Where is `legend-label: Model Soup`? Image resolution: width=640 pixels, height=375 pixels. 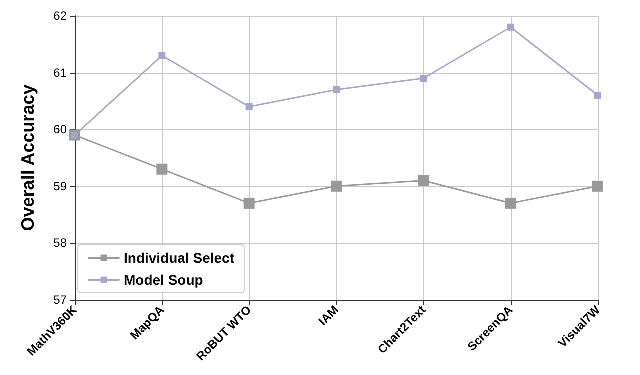
legend-label: Model Soup is located at coordinates (164, 280).